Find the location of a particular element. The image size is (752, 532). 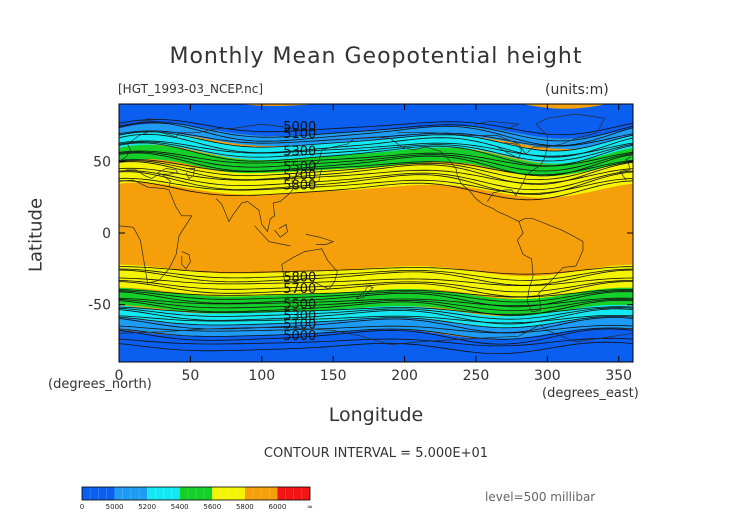

contour-interval-label: CONTOUR INTERVAL = 5.000E+01 is located at coordinates (376, 453).